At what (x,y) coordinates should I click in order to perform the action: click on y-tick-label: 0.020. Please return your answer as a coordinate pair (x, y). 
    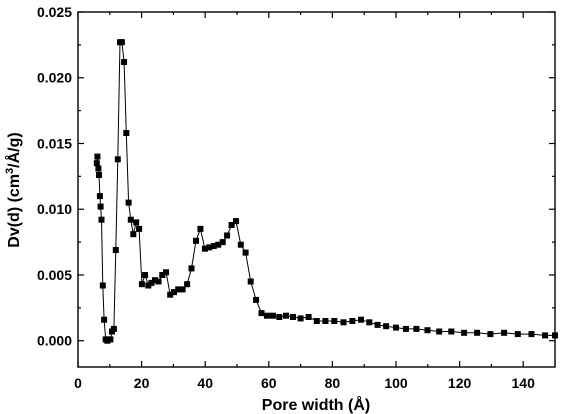
    Looking at the image, I should click on (54, 78).